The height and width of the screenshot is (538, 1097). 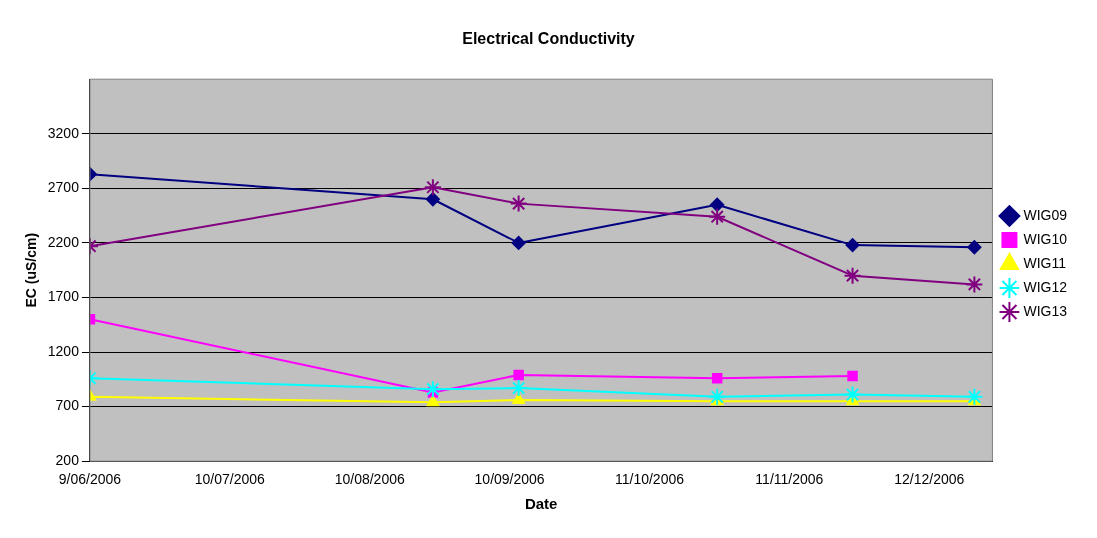 What do you see at coordinates (63, 350) in the screenshot?
I see `y-tick-label: 1200` at bounding box center [63, 350].